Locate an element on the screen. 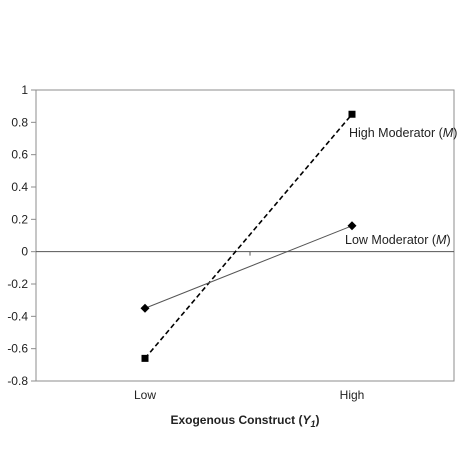 This screenshot has height=474, width=474. data-point-high-moderator-high is located at coordinates (352, 114).